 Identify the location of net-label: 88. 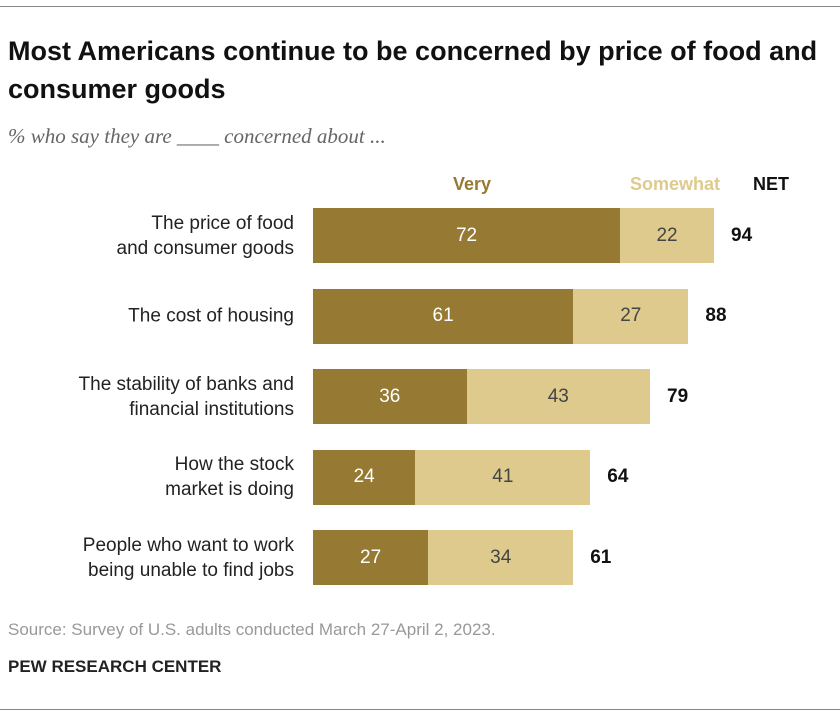
(716, 315).